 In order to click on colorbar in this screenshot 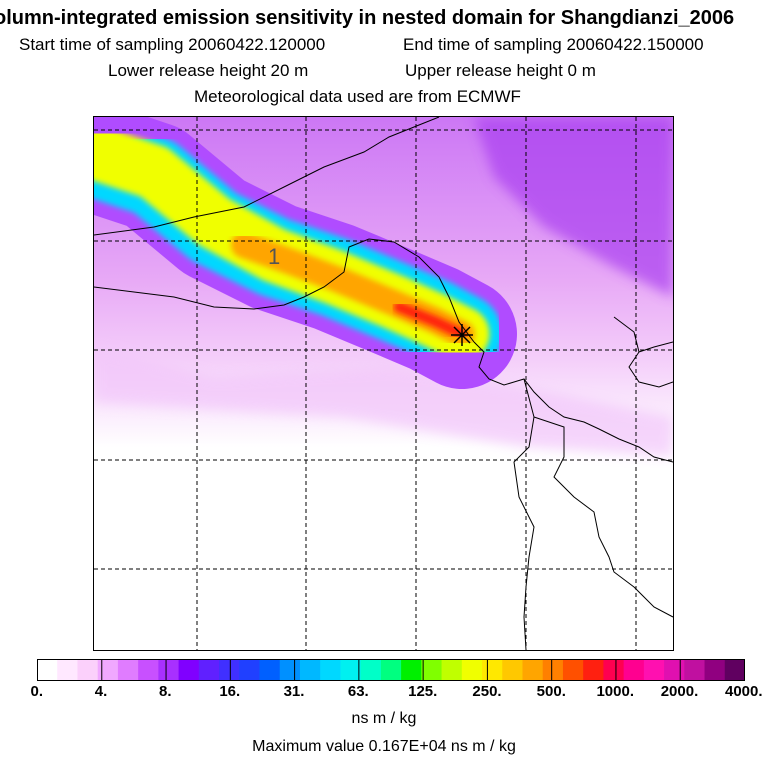, I will do `click(391, 670)`.